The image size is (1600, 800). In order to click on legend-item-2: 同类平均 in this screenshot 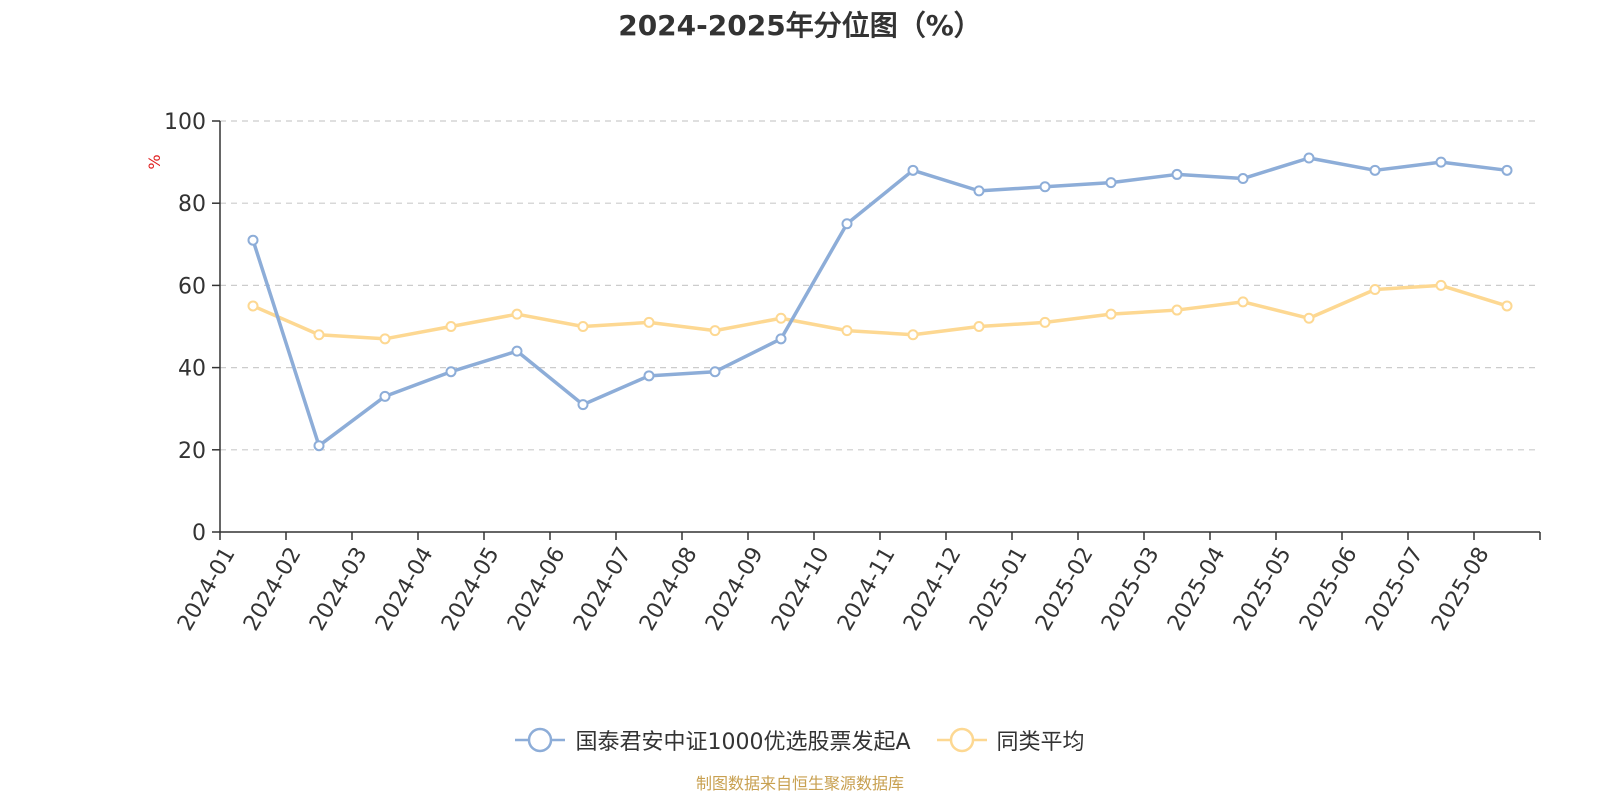, I will do `click(1010, 740)`.